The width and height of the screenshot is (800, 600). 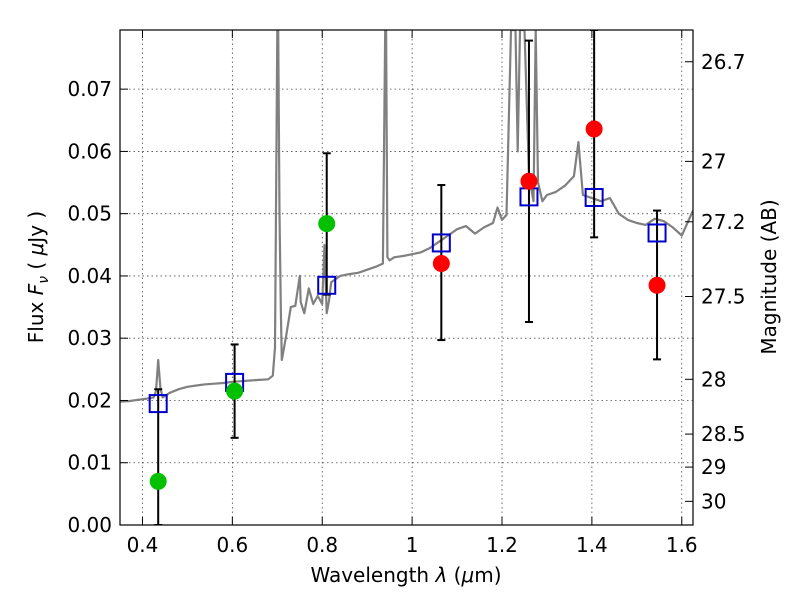 I want to click on x-tick-label: 1.6, so click(x=682, y=545).